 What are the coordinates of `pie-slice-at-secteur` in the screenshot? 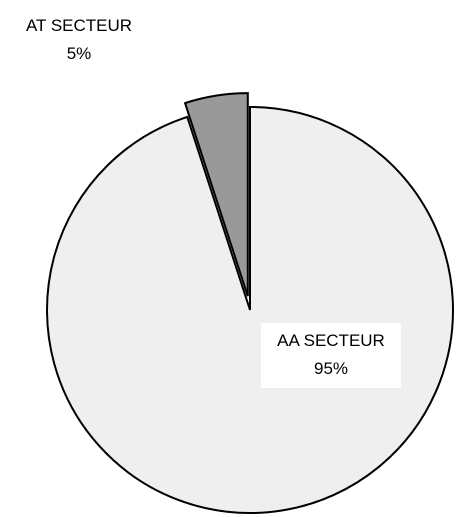 It's located at (216, 194).